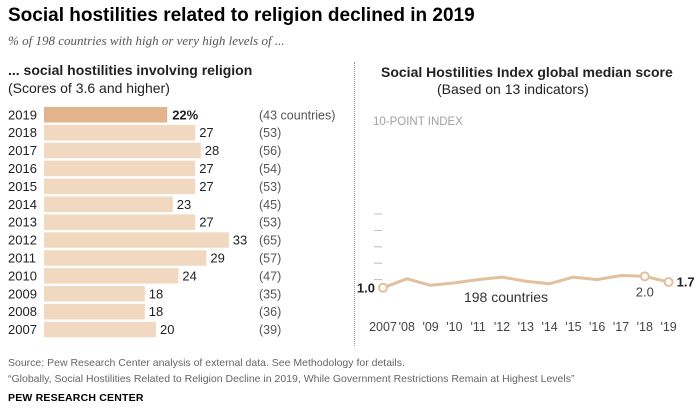 The width and height of the screenshot is (700, 408). Describe the element at coordinates (270, 205) in the screenshot. I see `bar-country-count: (45)` at that location.